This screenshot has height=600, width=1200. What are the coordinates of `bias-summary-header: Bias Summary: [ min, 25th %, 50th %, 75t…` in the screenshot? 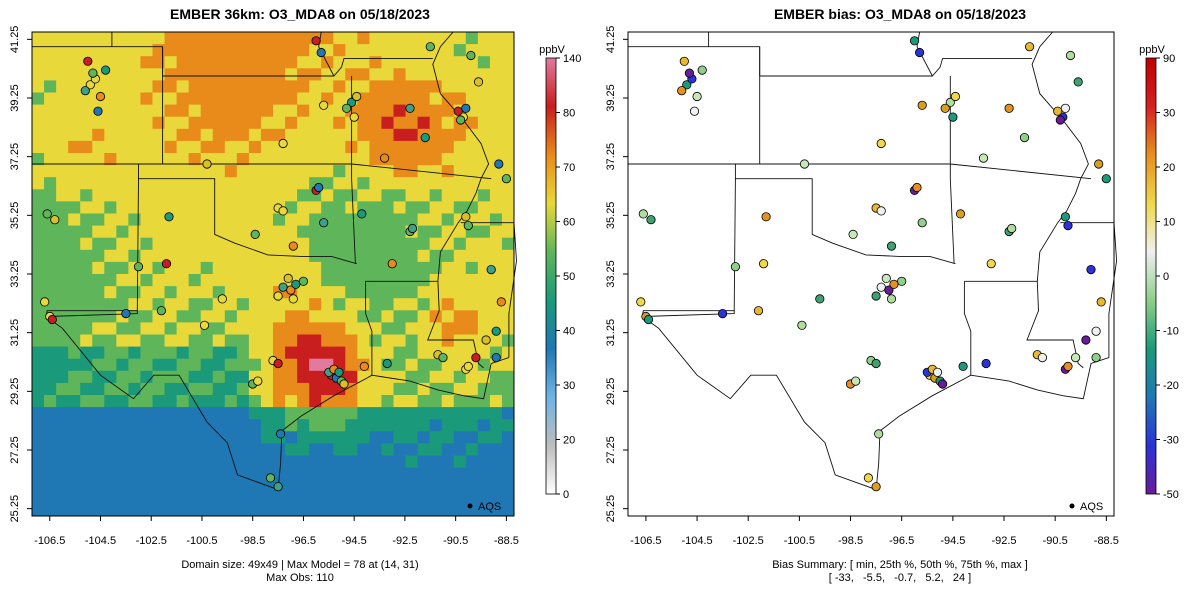 It's located at (900, 565).